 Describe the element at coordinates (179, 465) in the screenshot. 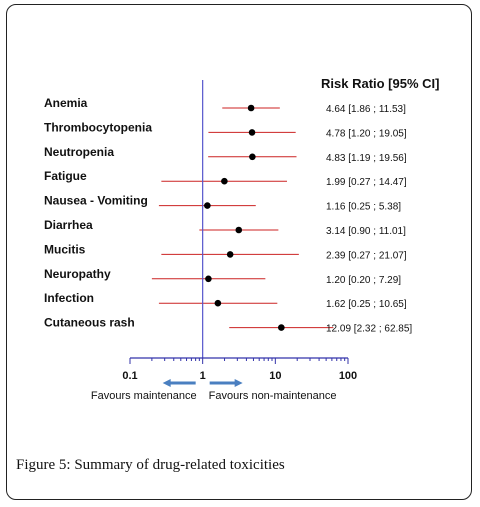

I see `caption-text: Summary of drug-related toxicities` at that location.